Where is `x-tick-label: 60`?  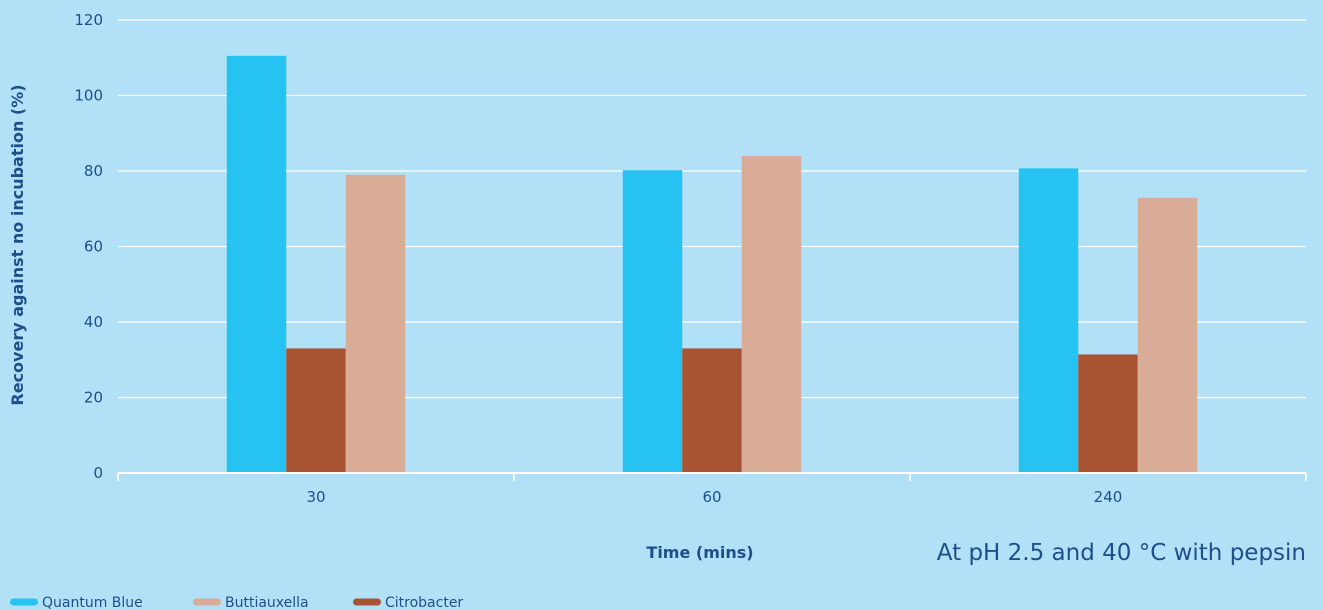 x-tick-label: 60 is located at coordinates (711, 497).